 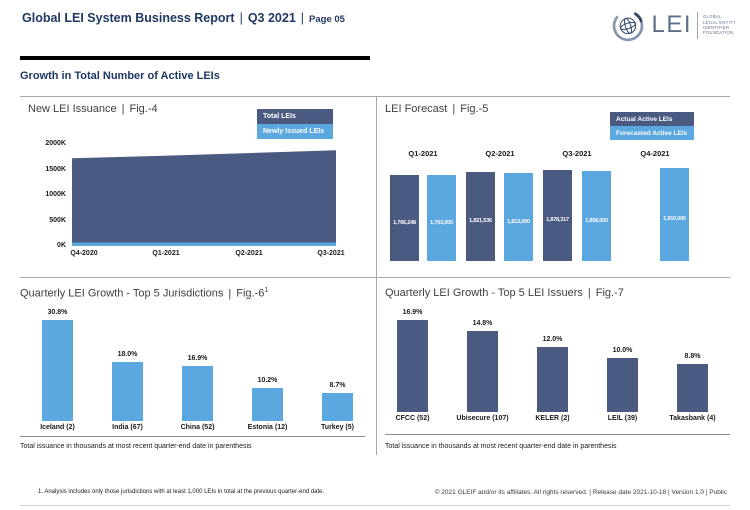 I want to click on globe-icon, so click(x=628, y=26).